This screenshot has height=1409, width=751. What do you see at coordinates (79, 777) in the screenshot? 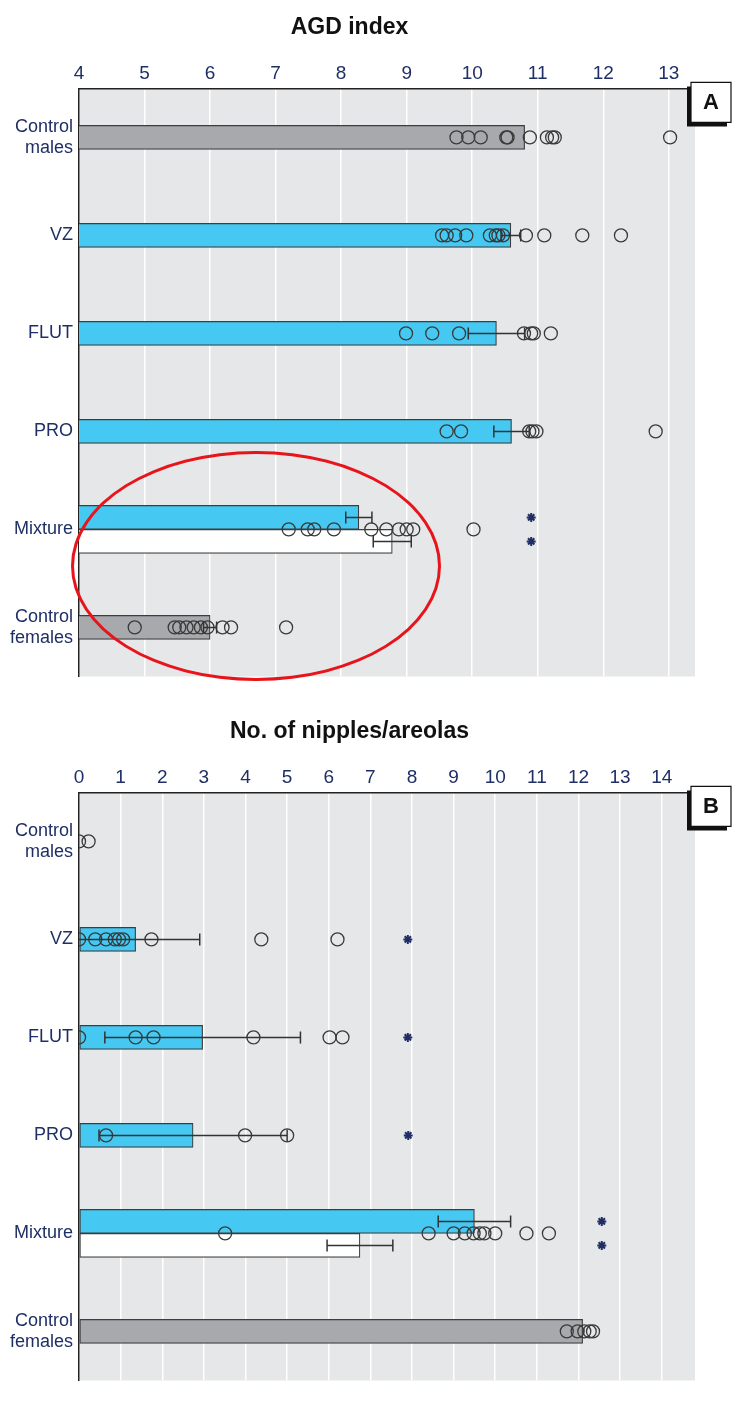
I see `x-tick-label: 0` at bounding box center [79, 777].